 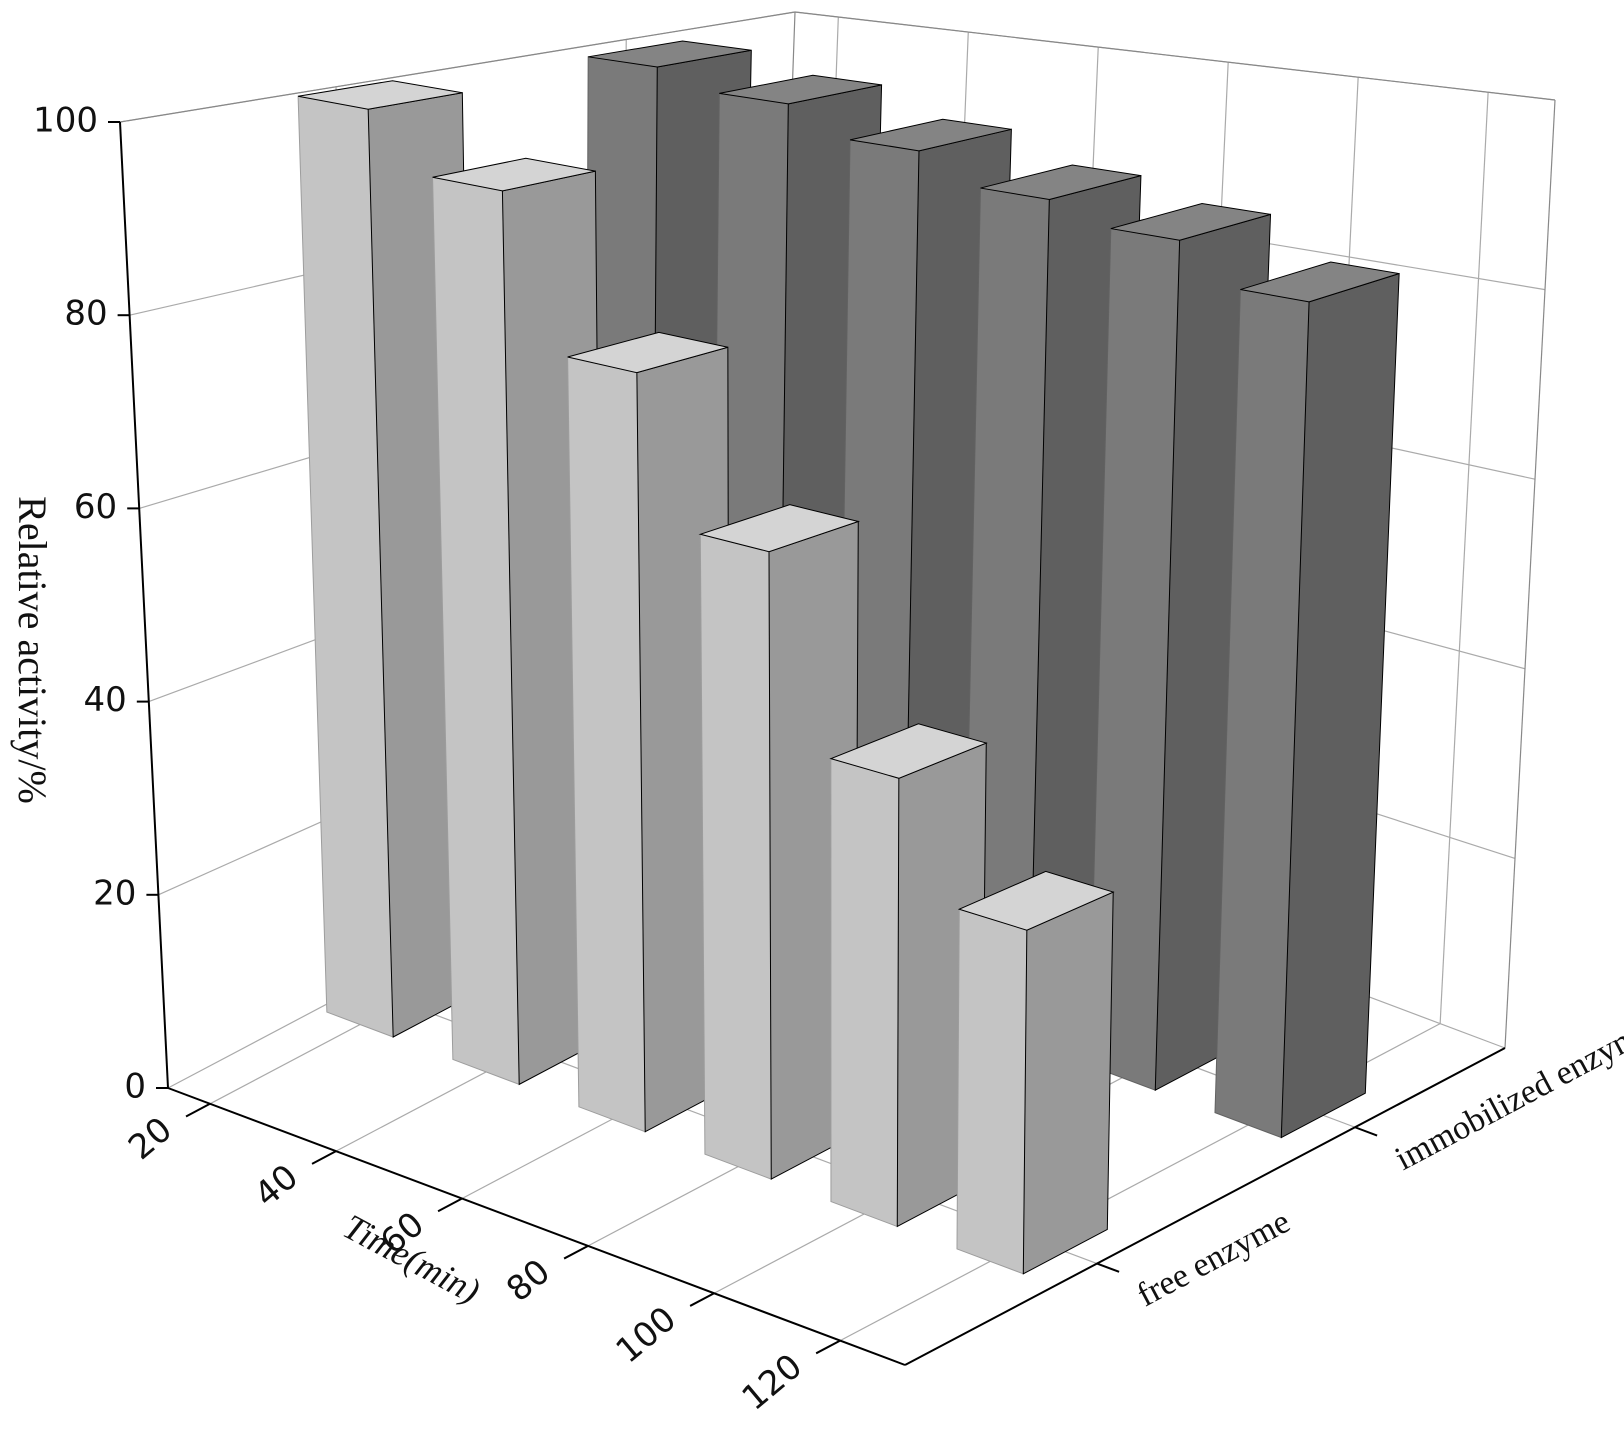 What do you see at coordinates (85, 314) in the screenshot?
I see `y-tick-label: 80` at bounding box center [85, 314].